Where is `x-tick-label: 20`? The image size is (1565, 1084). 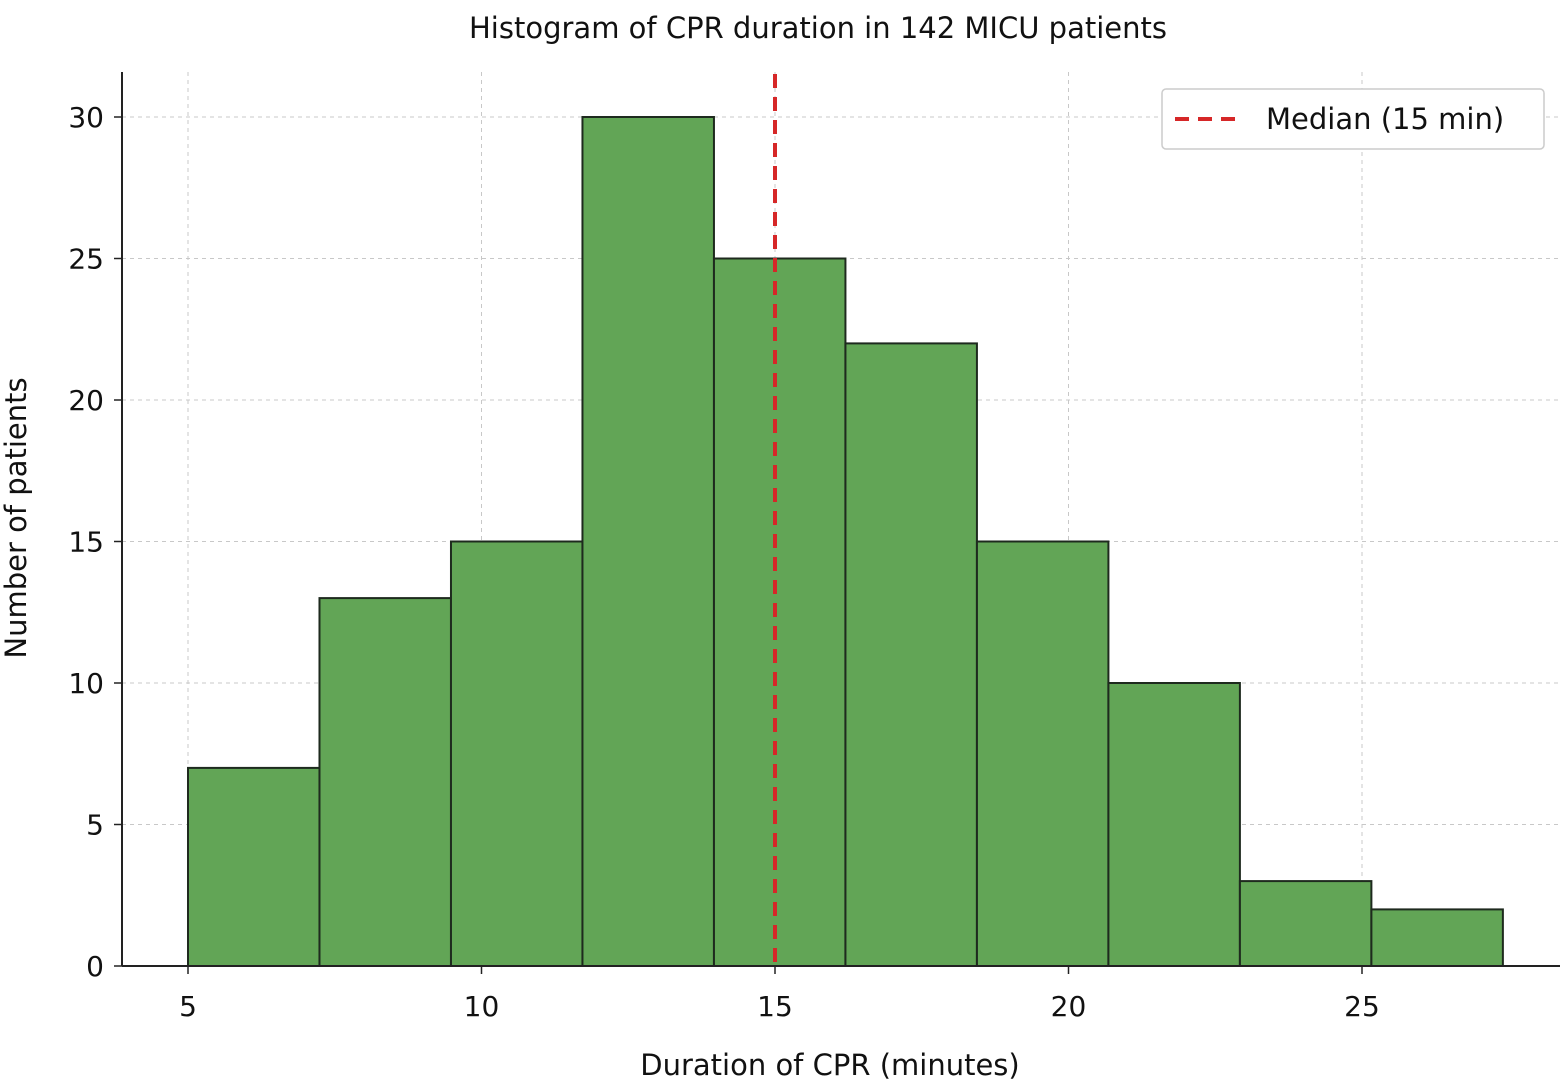 x-tick-label: 20 is located at coordinates (1069, 1006).